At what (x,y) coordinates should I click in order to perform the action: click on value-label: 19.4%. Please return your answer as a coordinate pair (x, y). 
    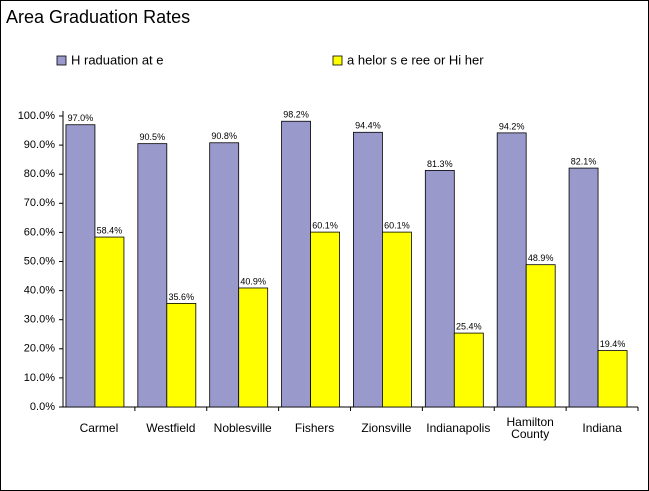
    Looking at the image, I should click on (613, 344).